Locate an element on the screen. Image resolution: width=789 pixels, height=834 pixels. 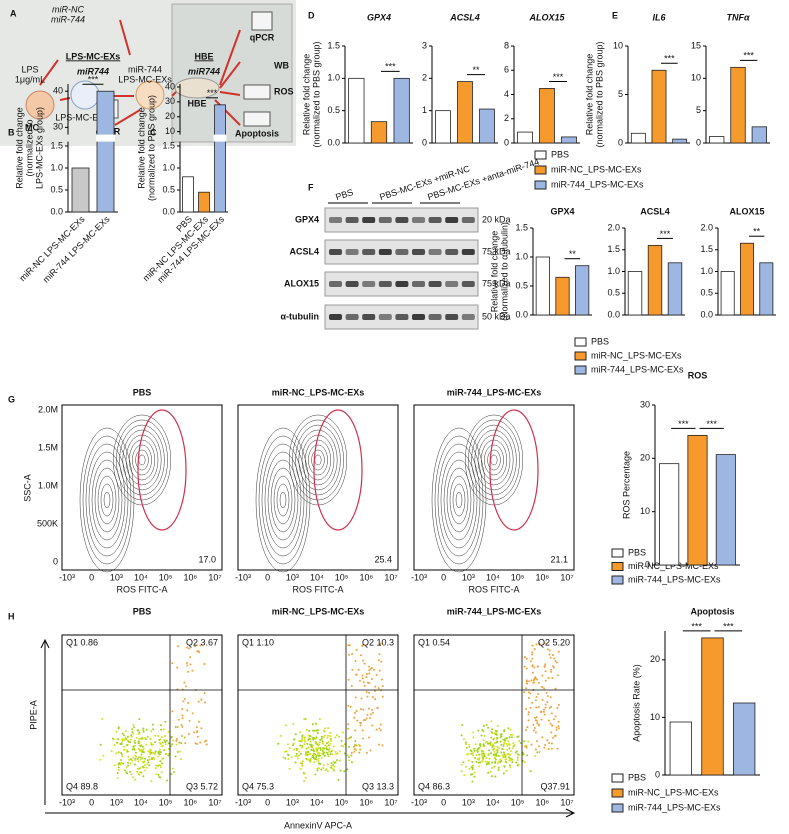
x-tick-label: 10⁶ is located at coordinates (190, 577).